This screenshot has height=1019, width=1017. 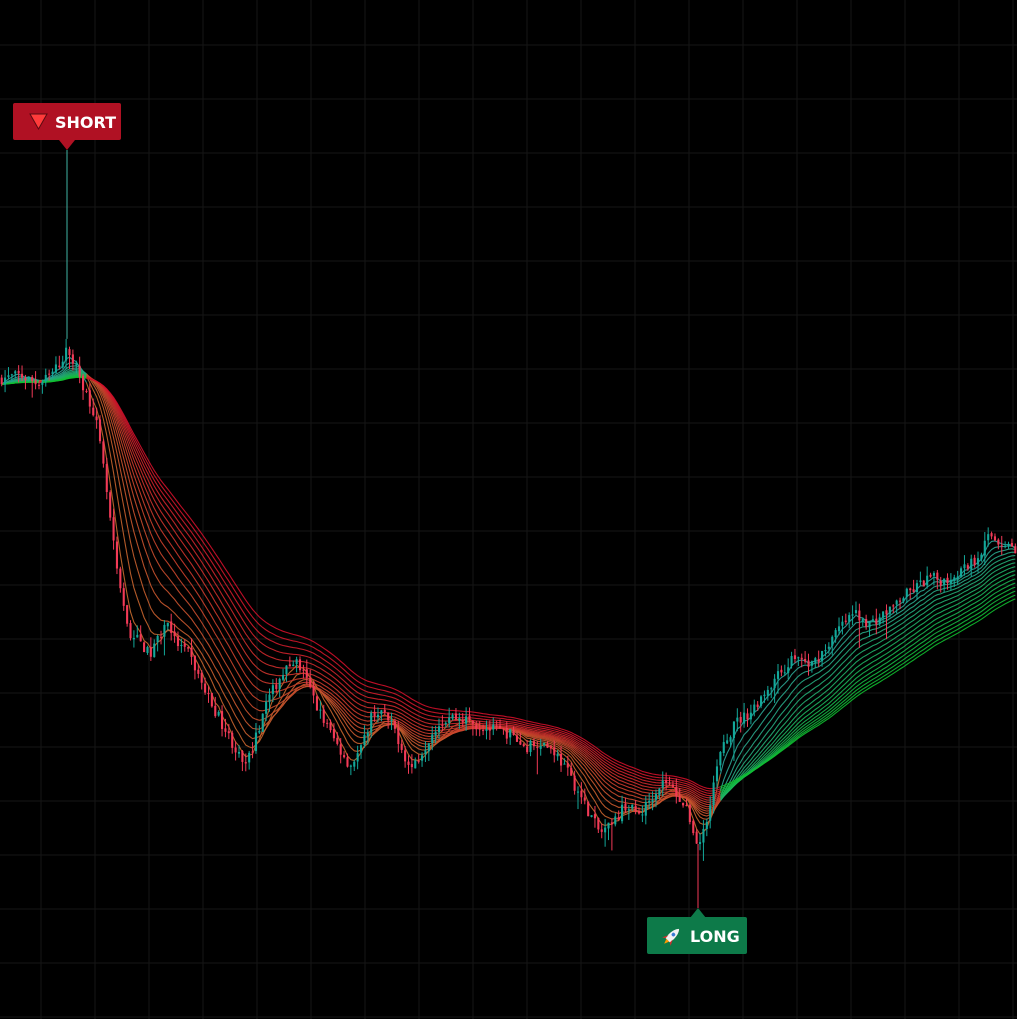 I want to click on short-signal: SHORT, so click(x=67, y=221).